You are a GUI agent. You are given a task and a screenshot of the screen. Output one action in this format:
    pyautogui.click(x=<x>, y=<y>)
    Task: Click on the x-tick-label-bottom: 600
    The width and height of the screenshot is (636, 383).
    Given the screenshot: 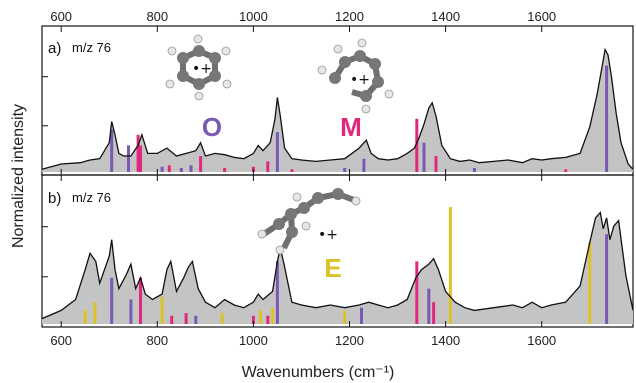 What is the action you would take?
    pyautogui.click(x=61, y=340)
    